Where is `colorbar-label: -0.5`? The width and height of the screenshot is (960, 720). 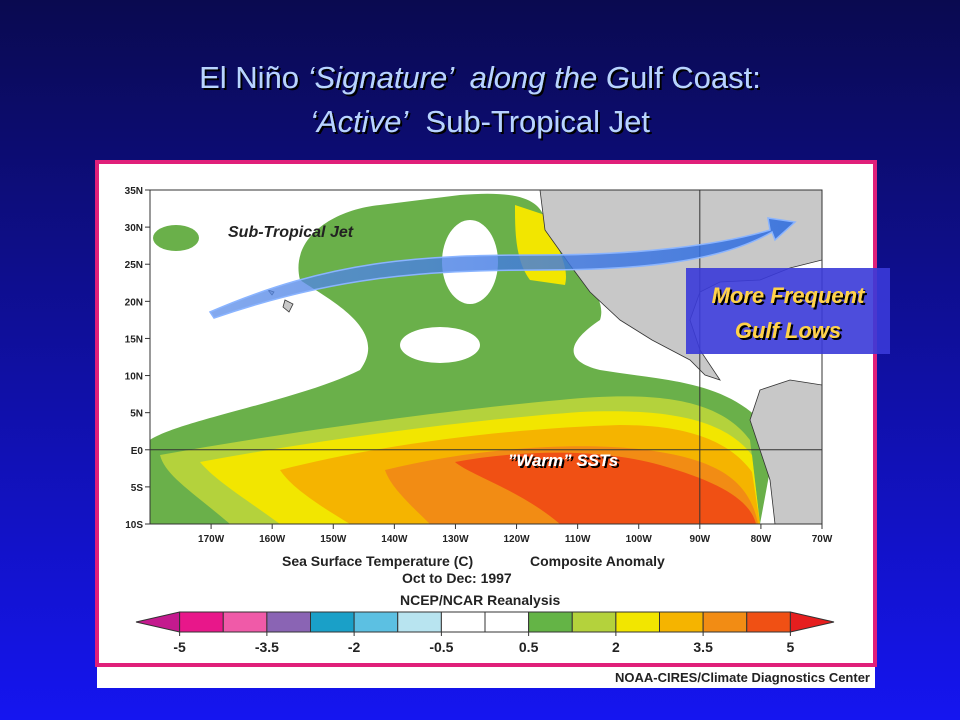 colorbar-label: -0.5 is located at coordinates (441, 647).